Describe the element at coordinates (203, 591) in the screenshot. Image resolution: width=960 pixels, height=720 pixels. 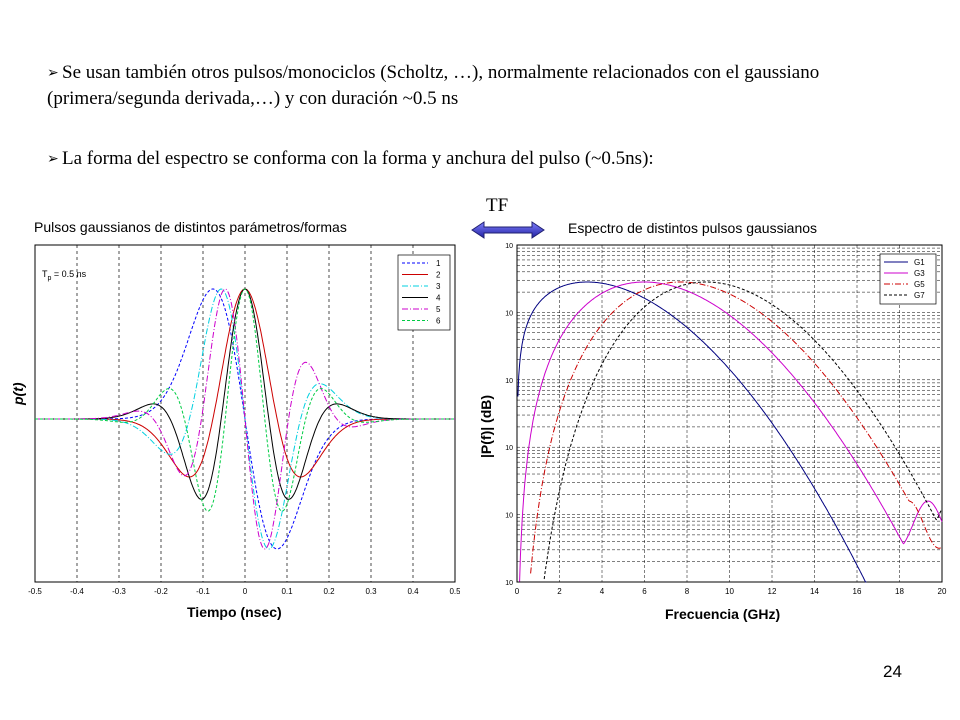
I see `x-tick-label: -0.1` at that location.